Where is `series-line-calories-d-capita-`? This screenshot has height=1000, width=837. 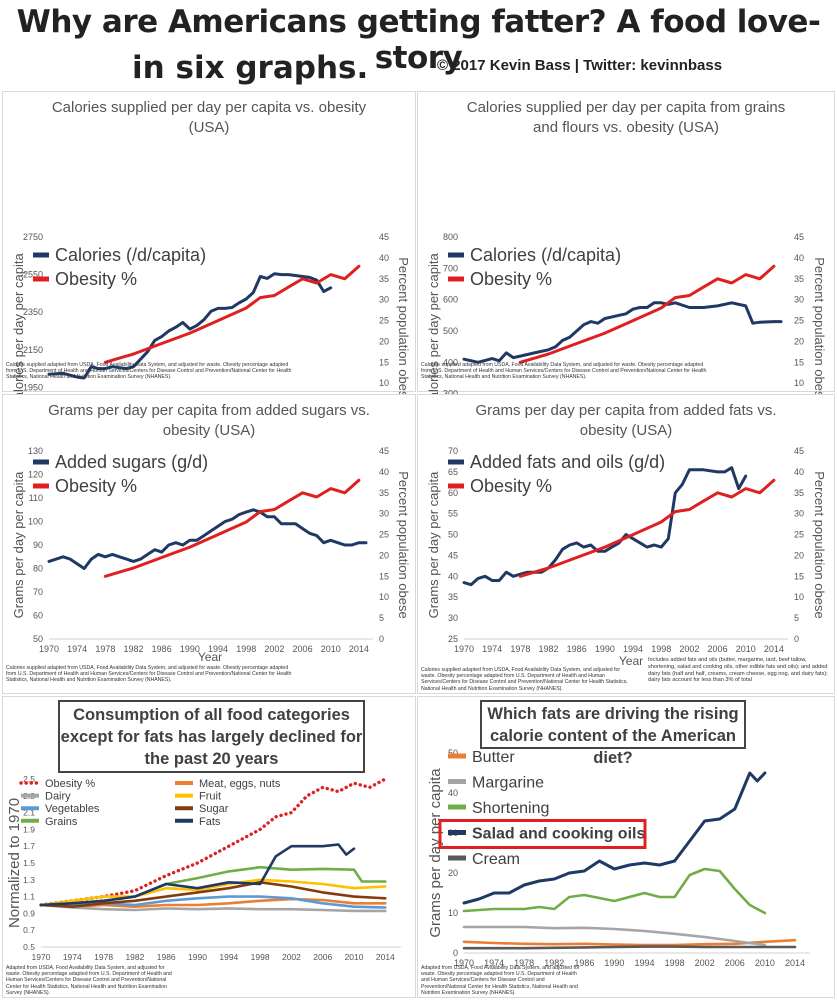
series-line-calories-d-capita- is located at coordinates (622, 332).